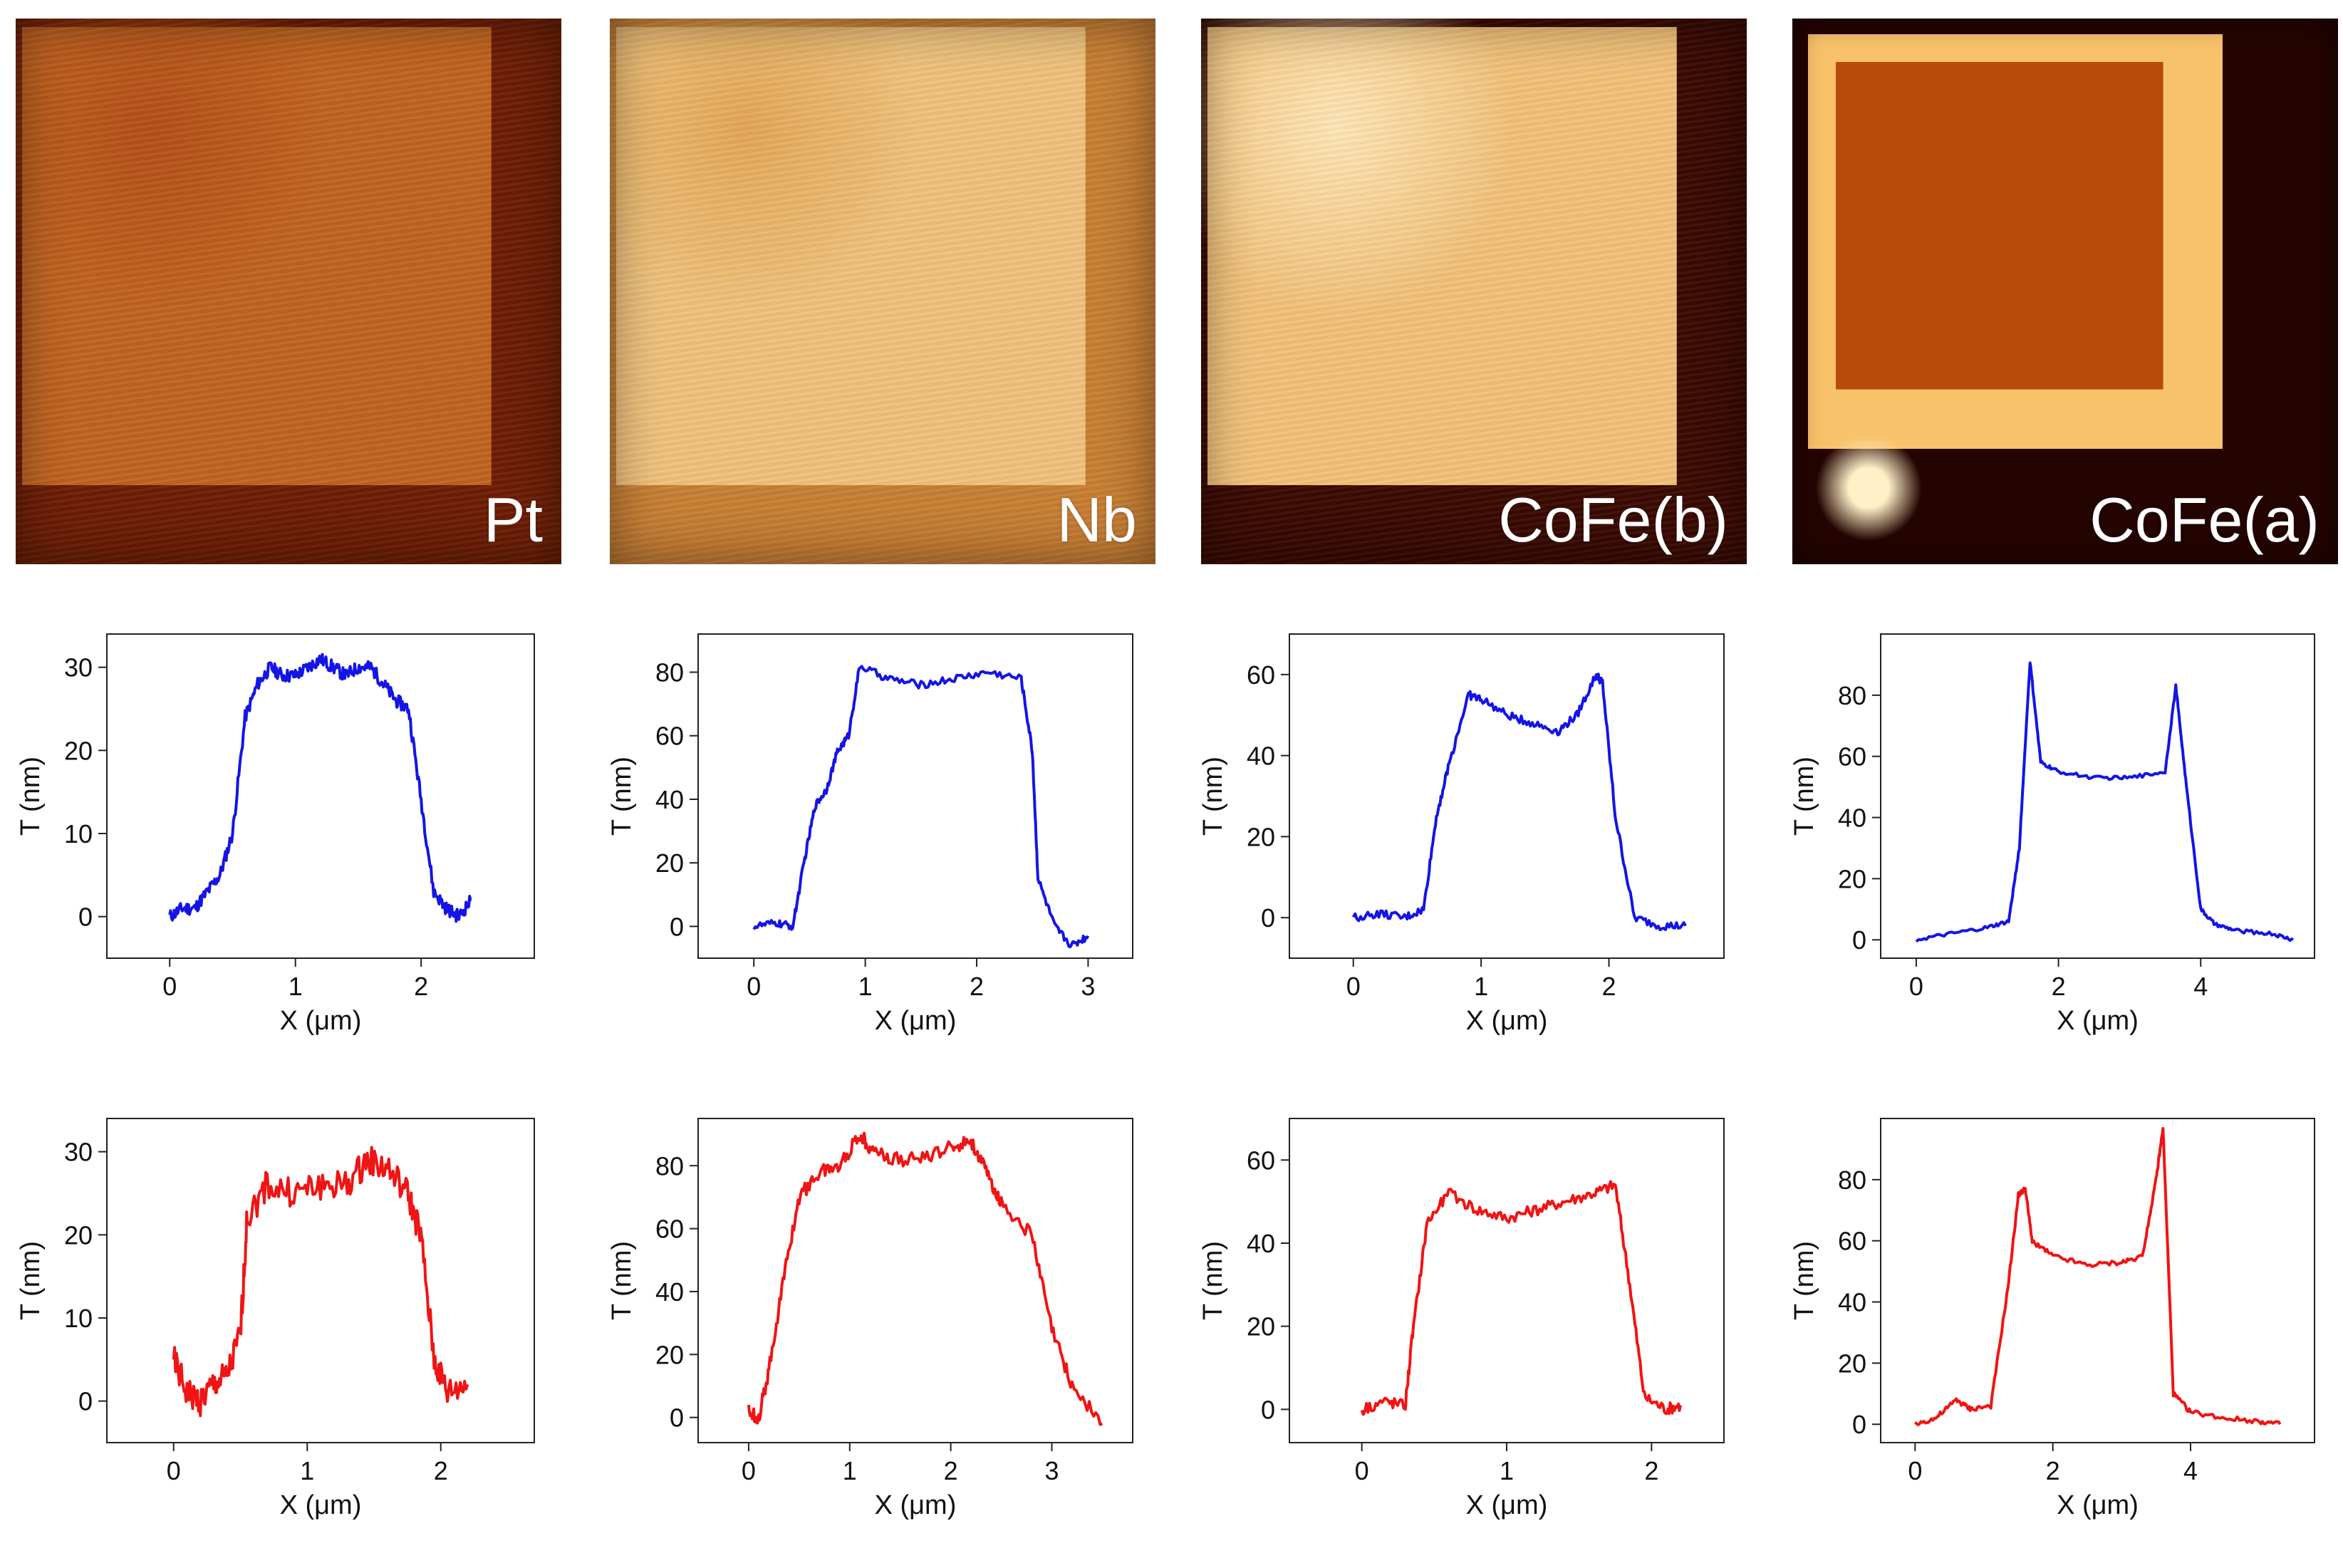  I want to click on image-label-cofe-b: CoFe(b), so click(1613, 519).